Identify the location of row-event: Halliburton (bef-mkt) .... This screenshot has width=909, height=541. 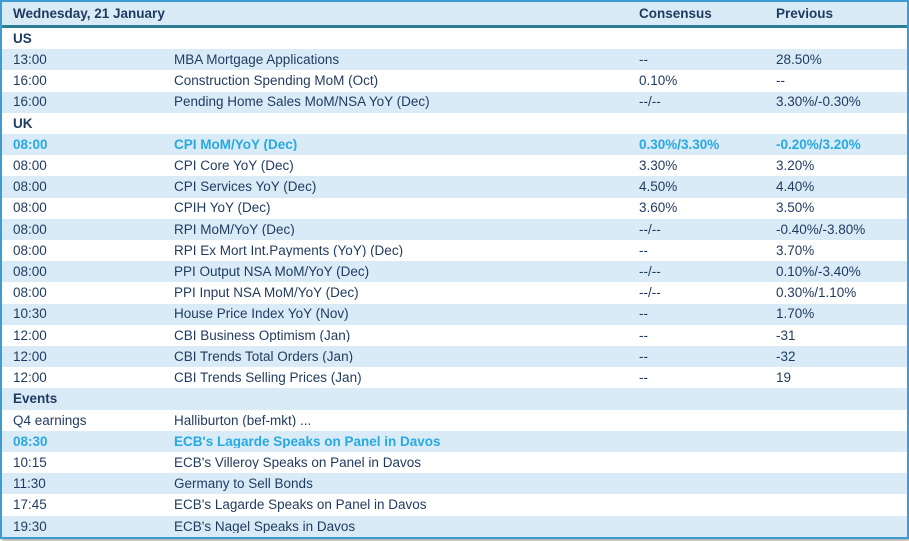
(243, 420).